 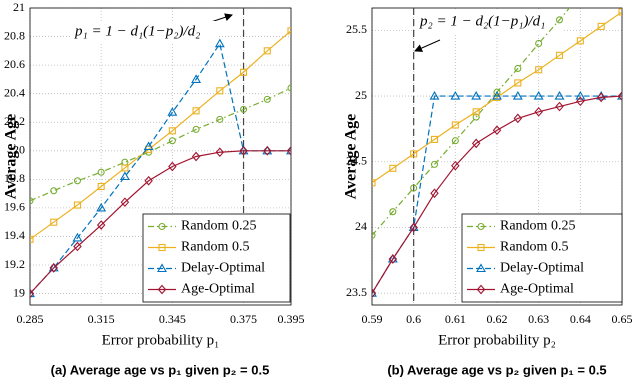 I want to click on legend-label: Age-Optimal, so click(x=537, y=289).